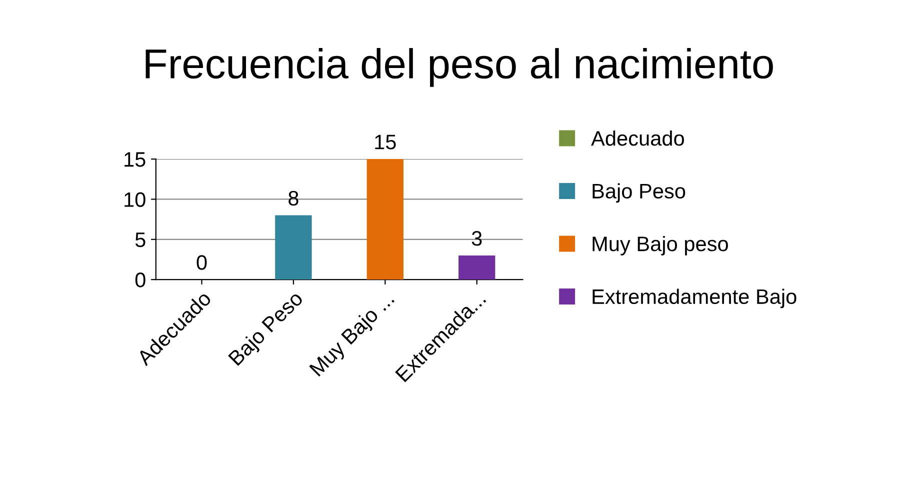 The image size is (917, 482). What do you see at coordinates (459, 67) in the screenshot?
I see `chart-title: Frecuencia del peso al nacimiento` at bounding box center [459, 67].